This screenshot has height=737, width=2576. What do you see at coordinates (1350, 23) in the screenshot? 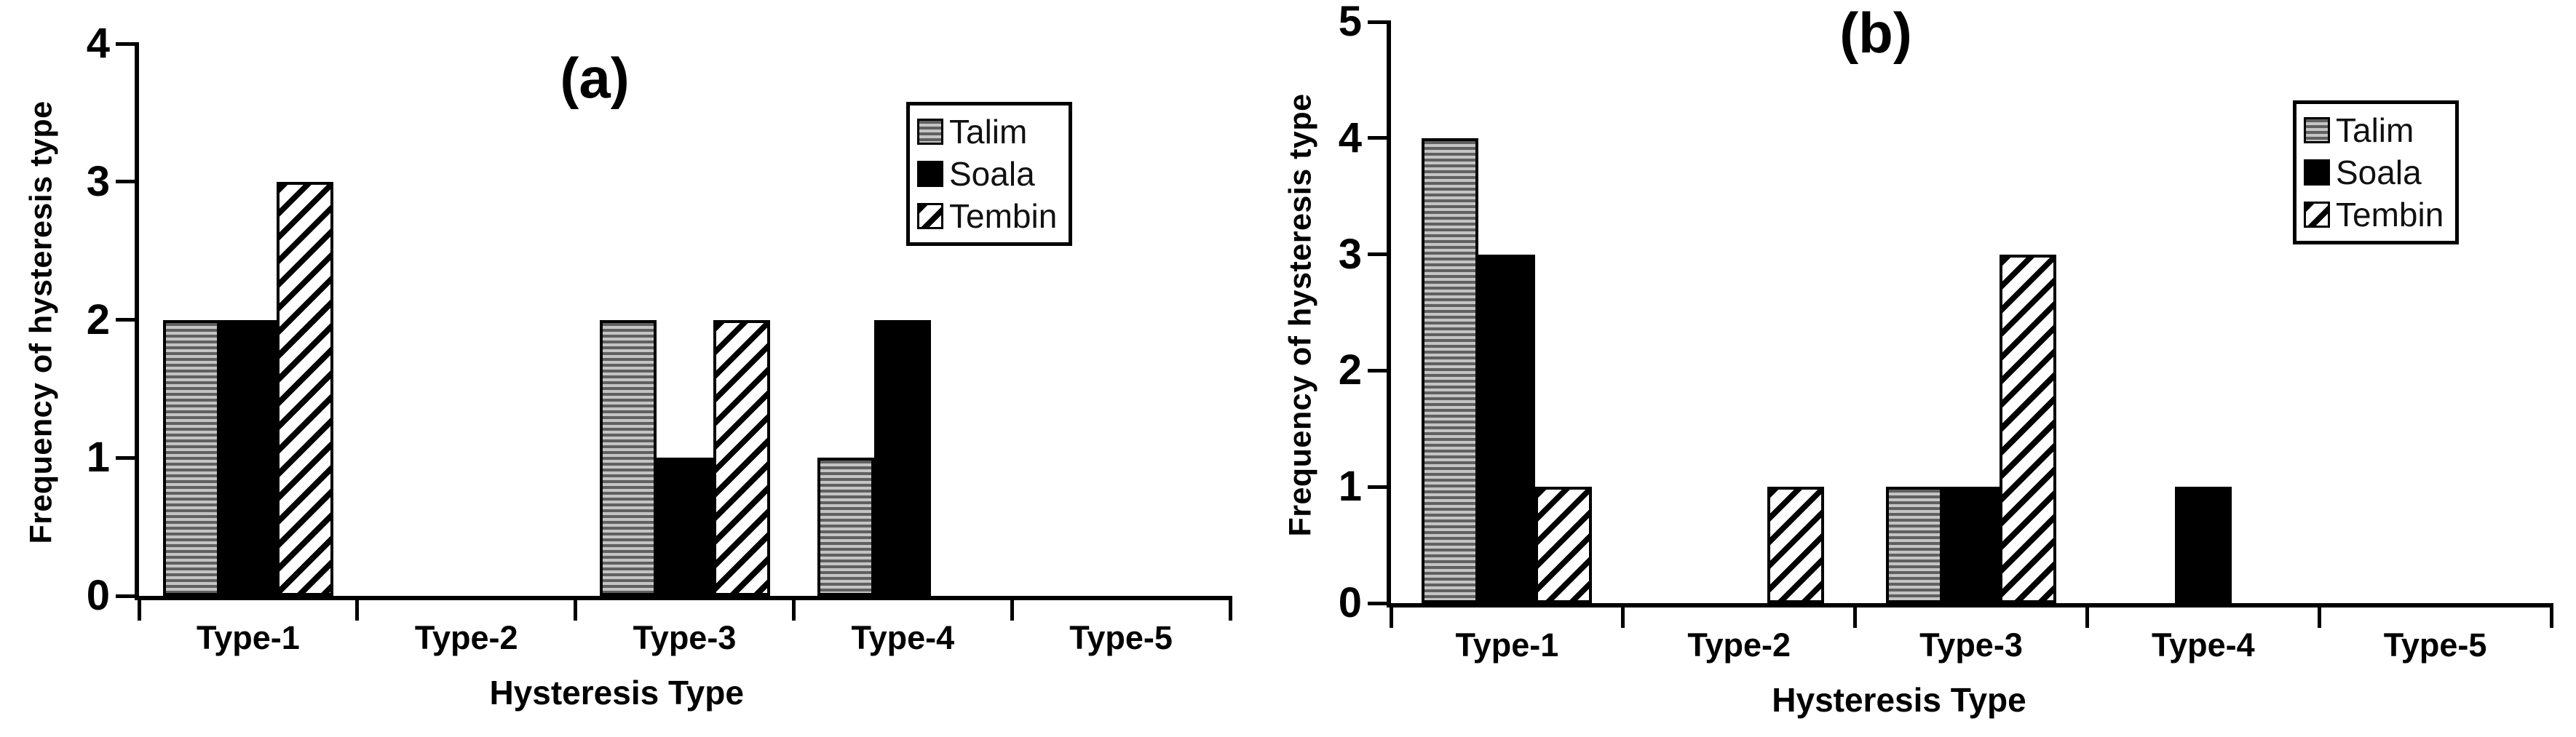
I see `y-tick-label: 5` at bounding box center [1350, 23].